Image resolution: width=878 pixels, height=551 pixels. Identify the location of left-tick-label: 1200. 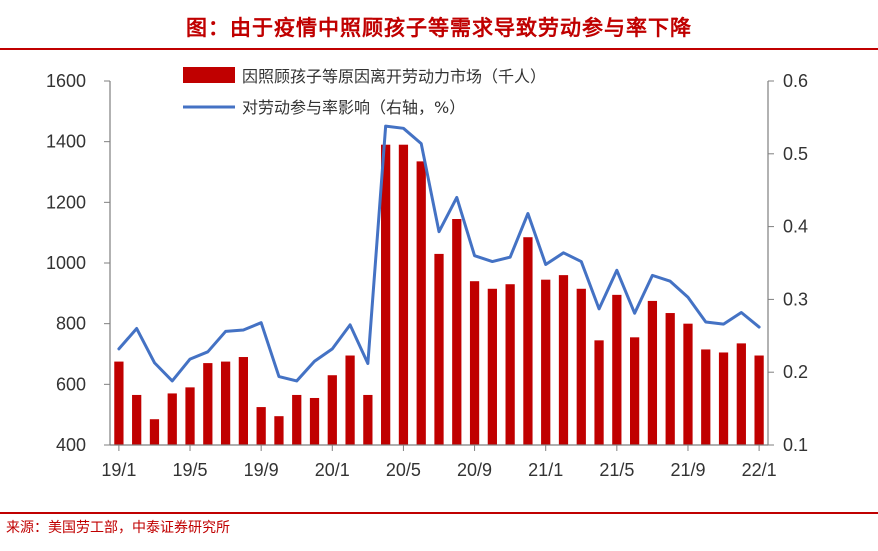
(66, 202).